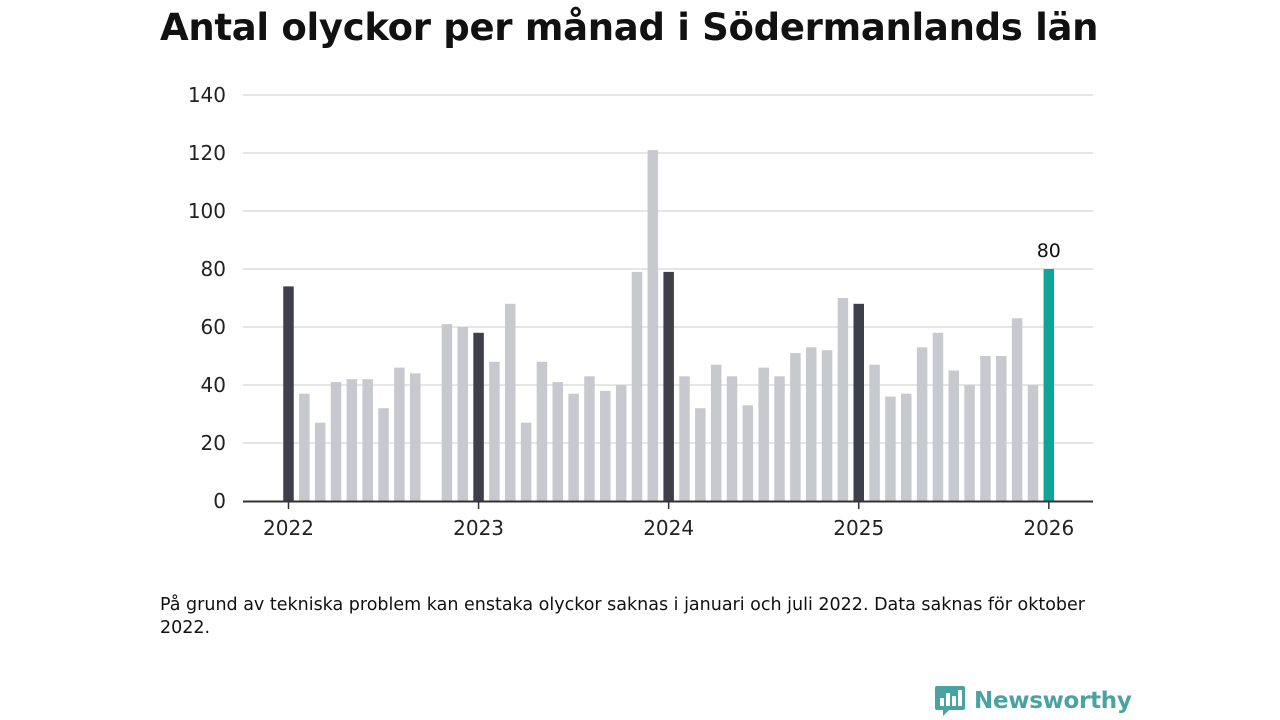 This screenshot has height=720, width=1280. Describe the element at coordinates (288, 528) in the screenshot. I see `x-tick-label: 2022` at that location.